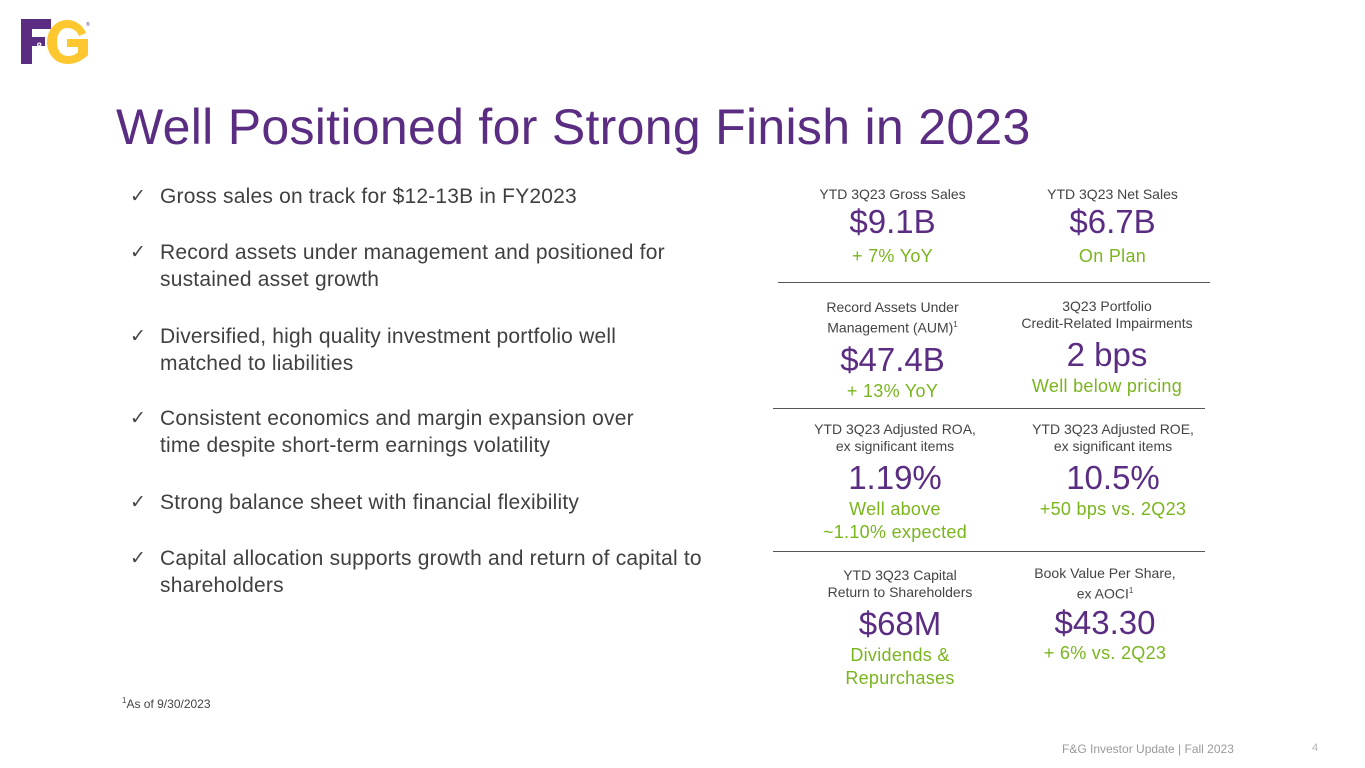 The height and width of the screenshot is (768, 1365). What do you see at coordinates (892, 256) in the screenshot?
I see `metric-note: + 7% YoY` at bounding box center [892, 256].